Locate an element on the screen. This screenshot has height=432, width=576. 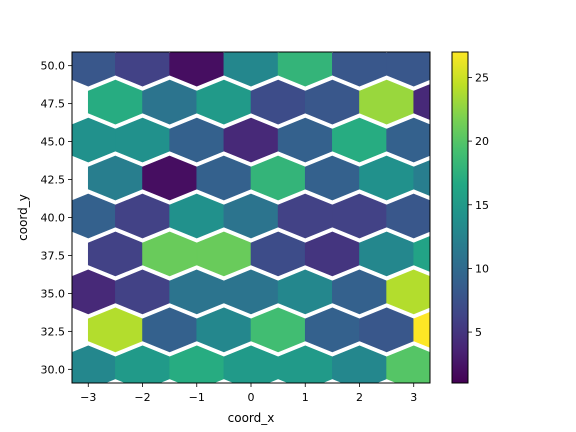
x-tick-label: 0 is located at coordinates (251, 397).